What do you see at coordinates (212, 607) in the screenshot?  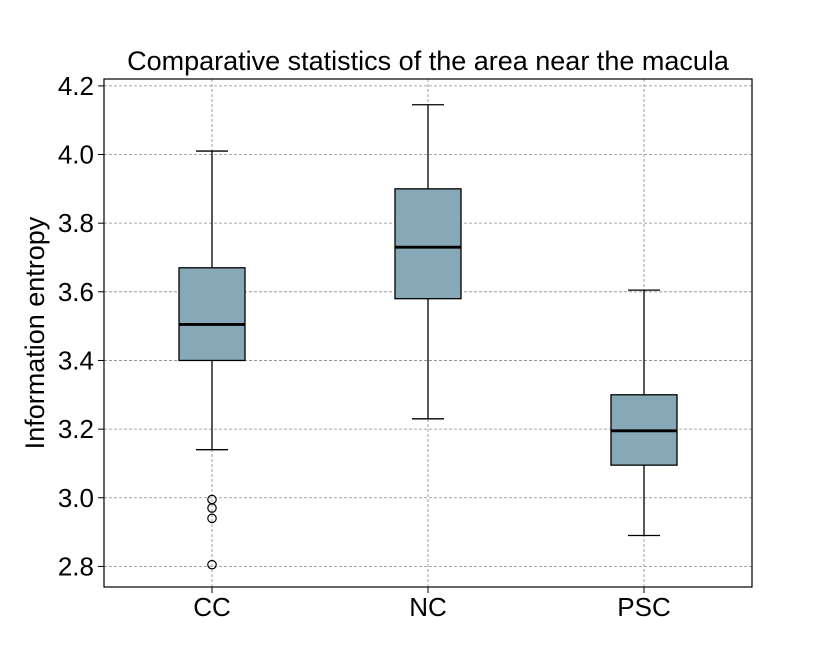 I see `x-tick-label-cc: CC` at bounding box center [212, 607].